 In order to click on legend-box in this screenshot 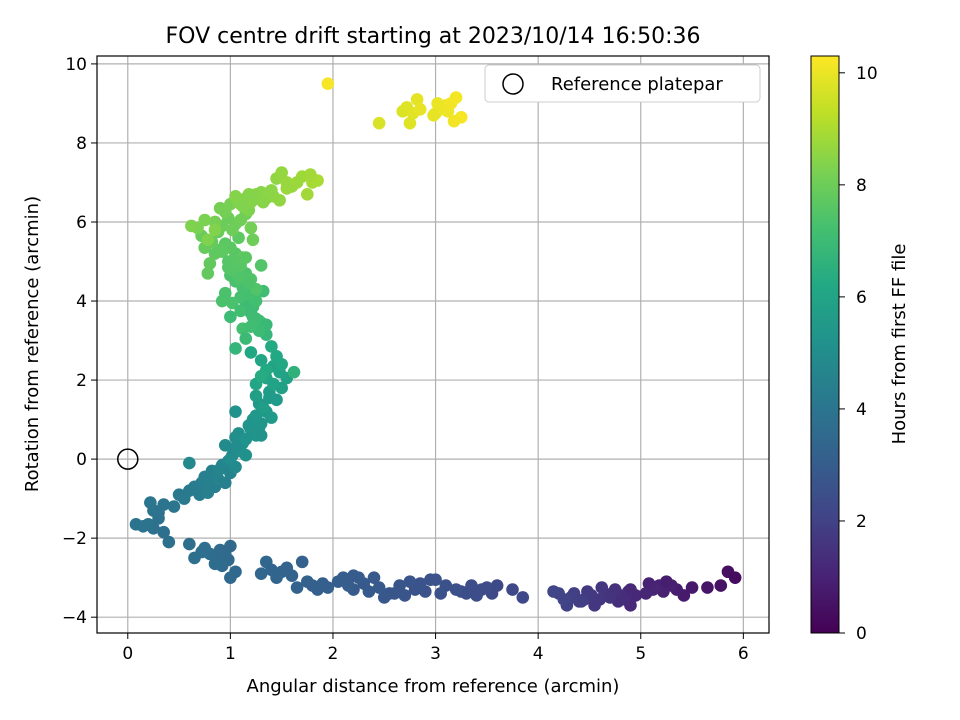, I will do `click(622, 83)`.